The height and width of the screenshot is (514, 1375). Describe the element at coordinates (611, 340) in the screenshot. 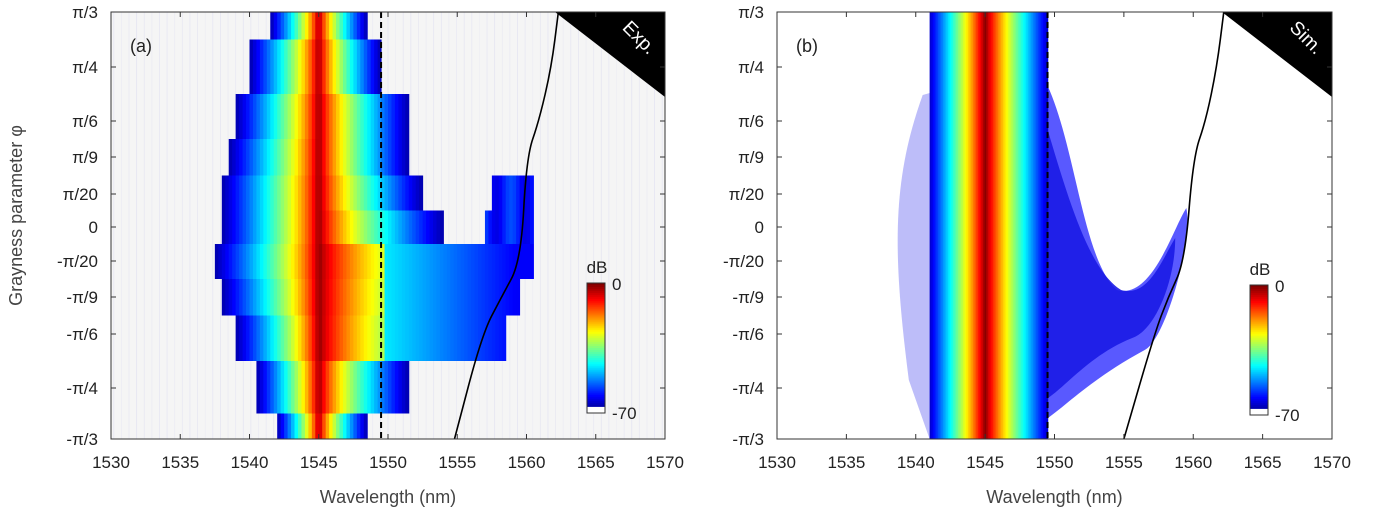

I see `colorbar: dB0 -70` at that location.